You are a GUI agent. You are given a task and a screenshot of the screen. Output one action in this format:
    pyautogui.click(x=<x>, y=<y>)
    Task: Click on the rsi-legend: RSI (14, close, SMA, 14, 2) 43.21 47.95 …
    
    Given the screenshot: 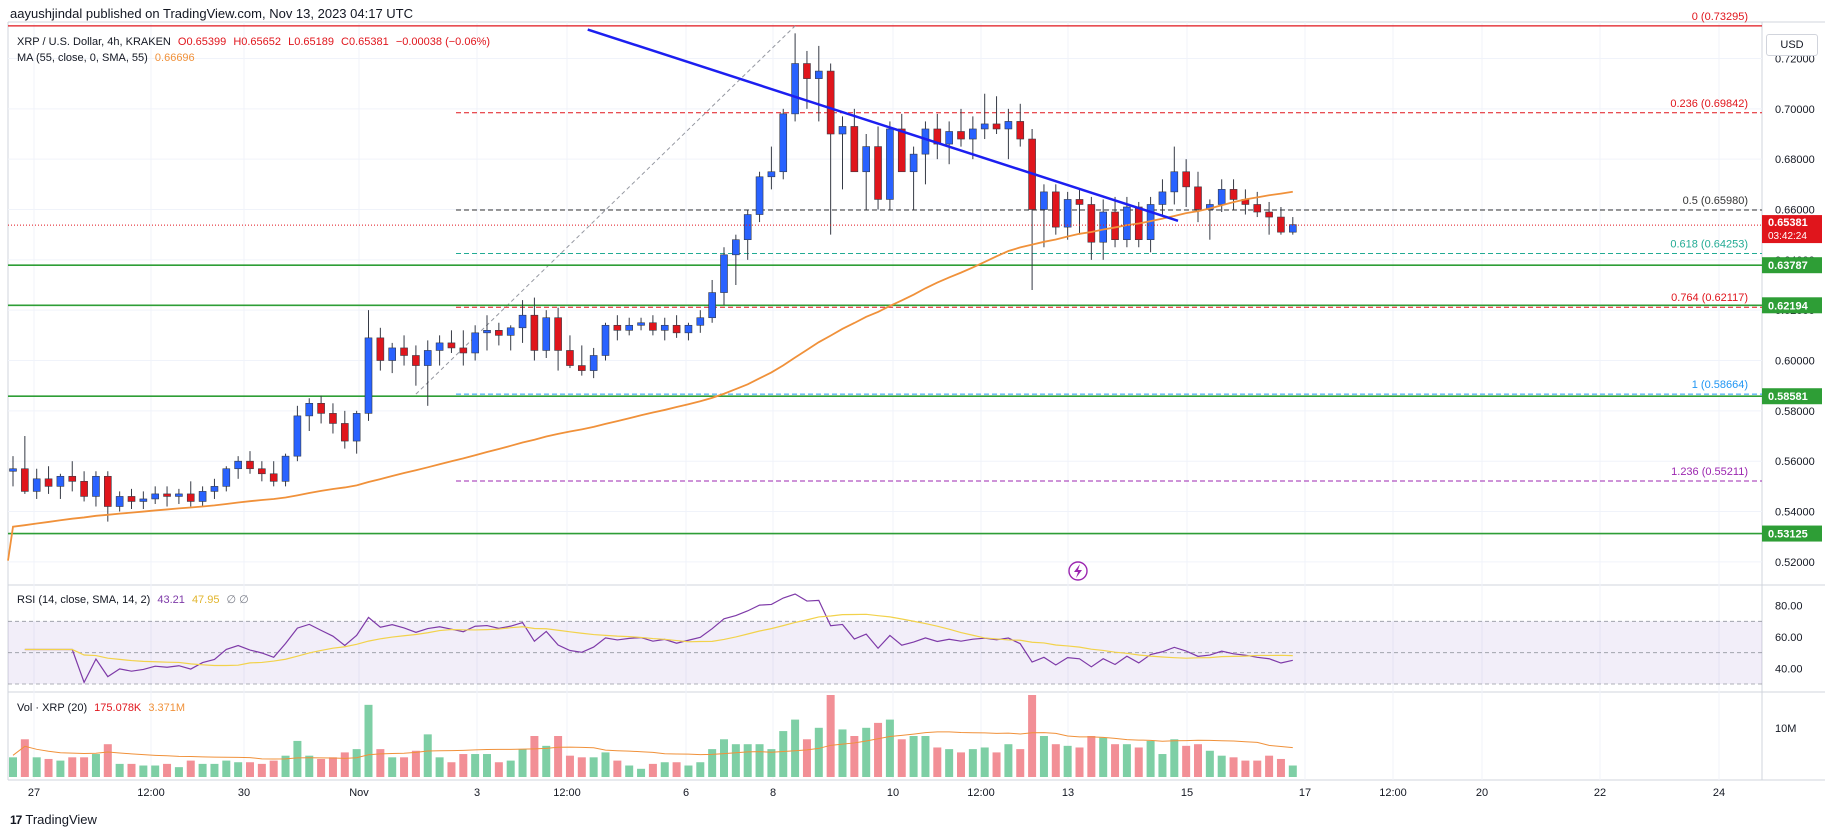 What is the action you would take?
    pyautogui.click(x=135, y=599)
    